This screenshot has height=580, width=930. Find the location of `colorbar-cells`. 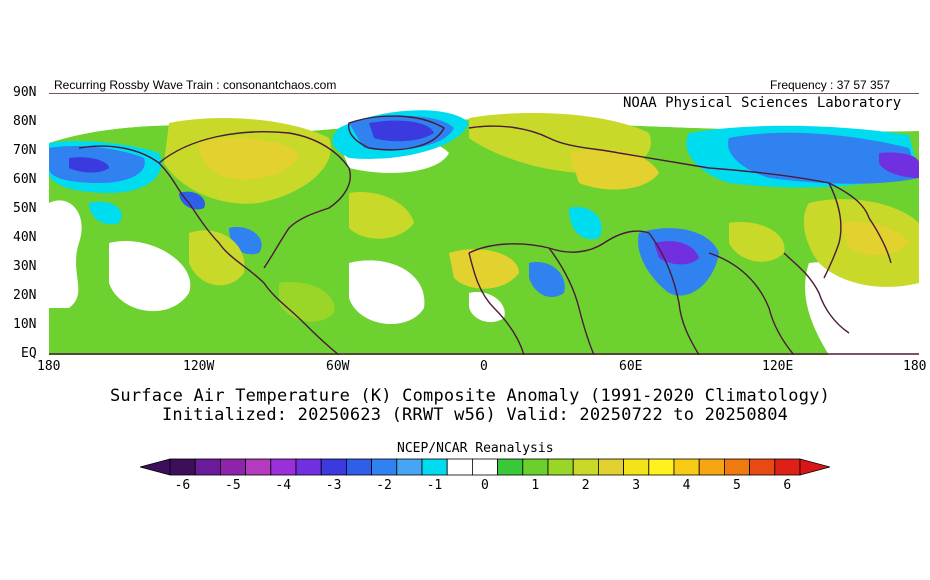

colorbar-cells is located at coordinates (485, 467).